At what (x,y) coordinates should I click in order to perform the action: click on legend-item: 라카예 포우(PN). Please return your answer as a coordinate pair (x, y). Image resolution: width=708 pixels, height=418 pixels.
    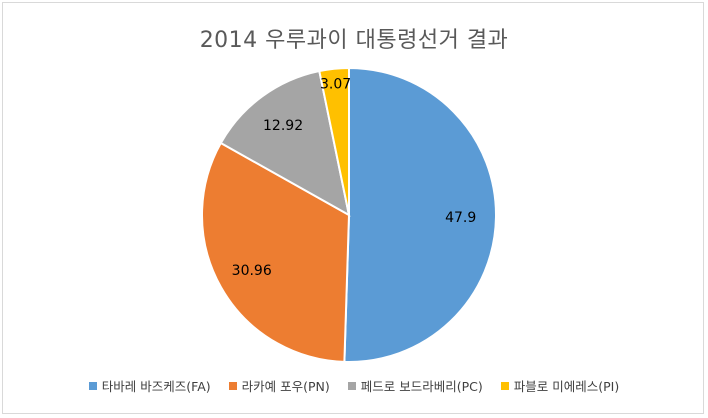
    Looking at the image, I should click on (279, 385).